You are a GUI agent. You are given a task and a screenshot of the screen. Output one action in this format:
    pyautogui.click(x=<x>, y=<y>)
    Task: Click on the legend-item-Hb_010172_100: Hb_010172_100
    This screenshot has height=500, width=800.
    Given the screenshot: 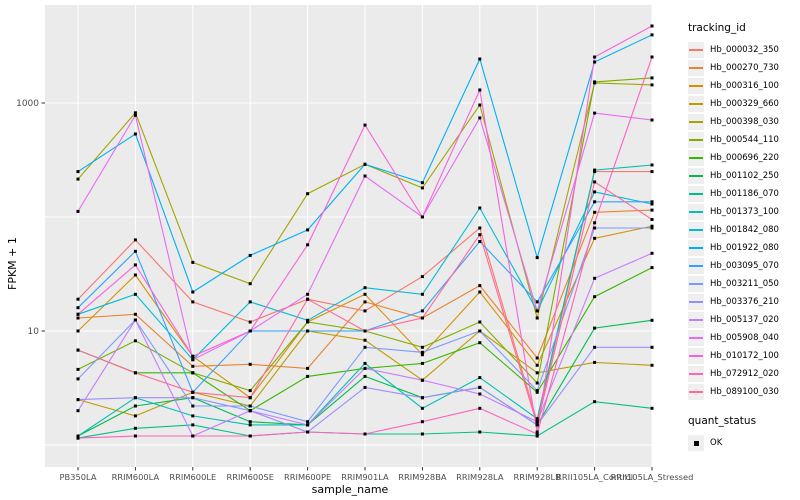 What is the action you would take?
    pyautogui.click(x=744, y=356)
    